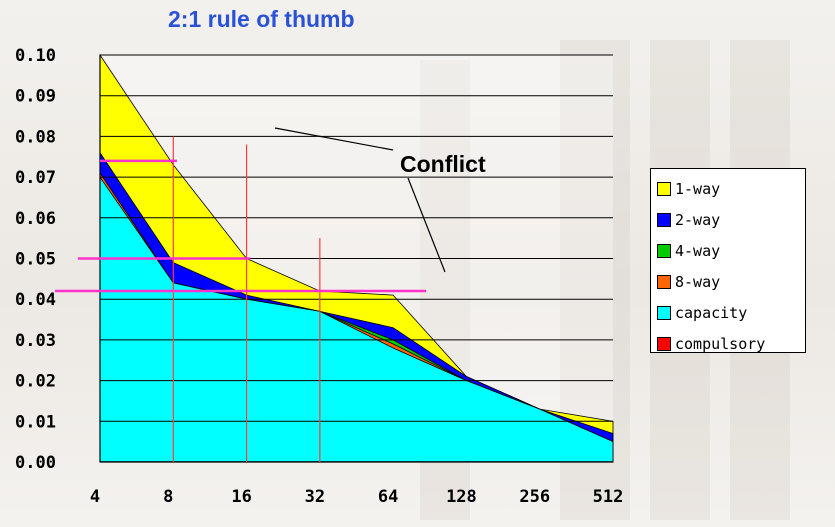 Image resolution: width=835 pixels, height=527 pixels. I want to click on y-tick-label: 0.01, so click(35, 422).